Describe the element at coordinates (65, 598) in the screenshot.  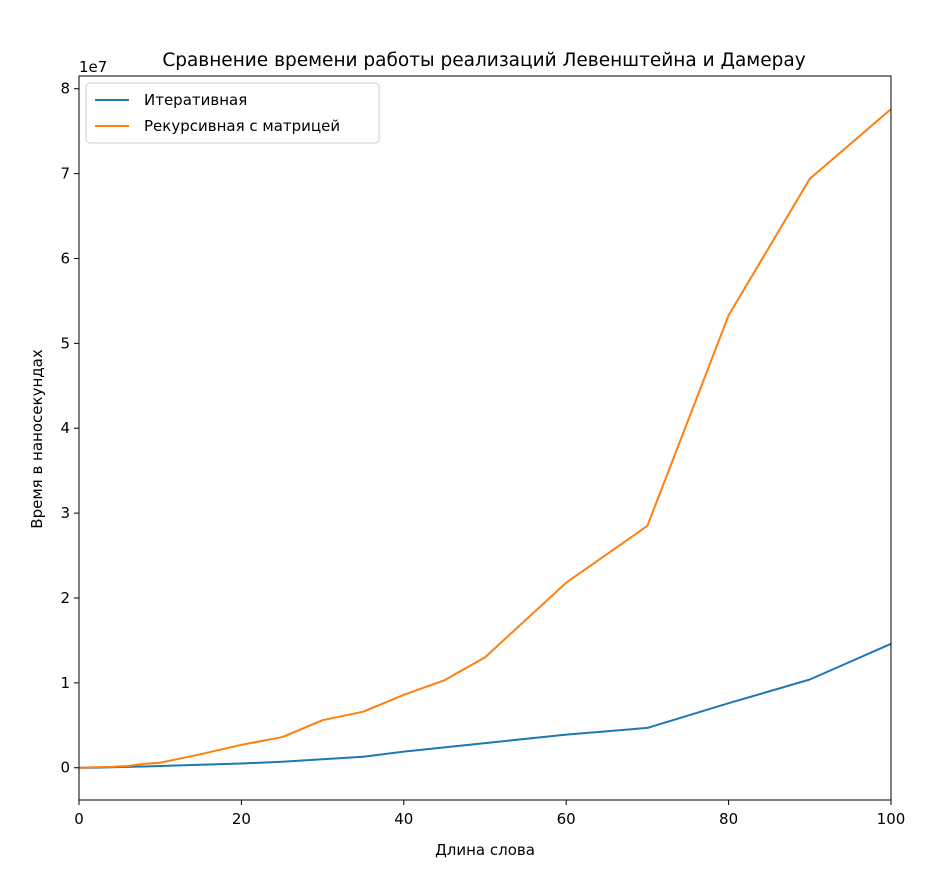
I see `y-tick-label: 2` at that location.